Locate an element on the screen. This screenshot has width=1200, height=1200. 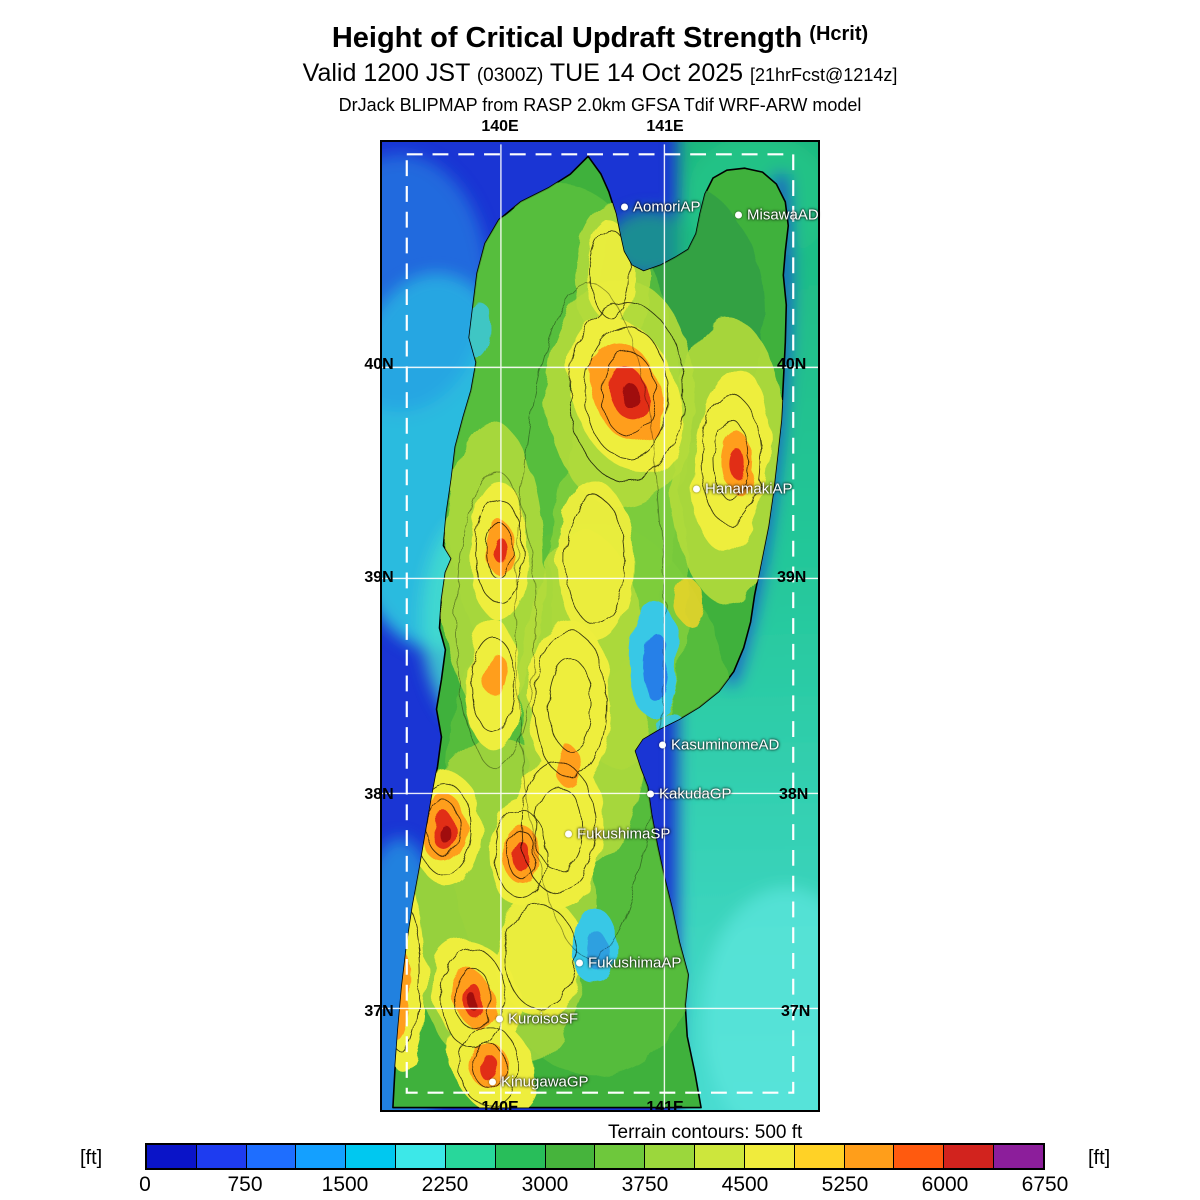
page-title-main: Height of Critical Updraft Strength is located at coordinates (567, 38).